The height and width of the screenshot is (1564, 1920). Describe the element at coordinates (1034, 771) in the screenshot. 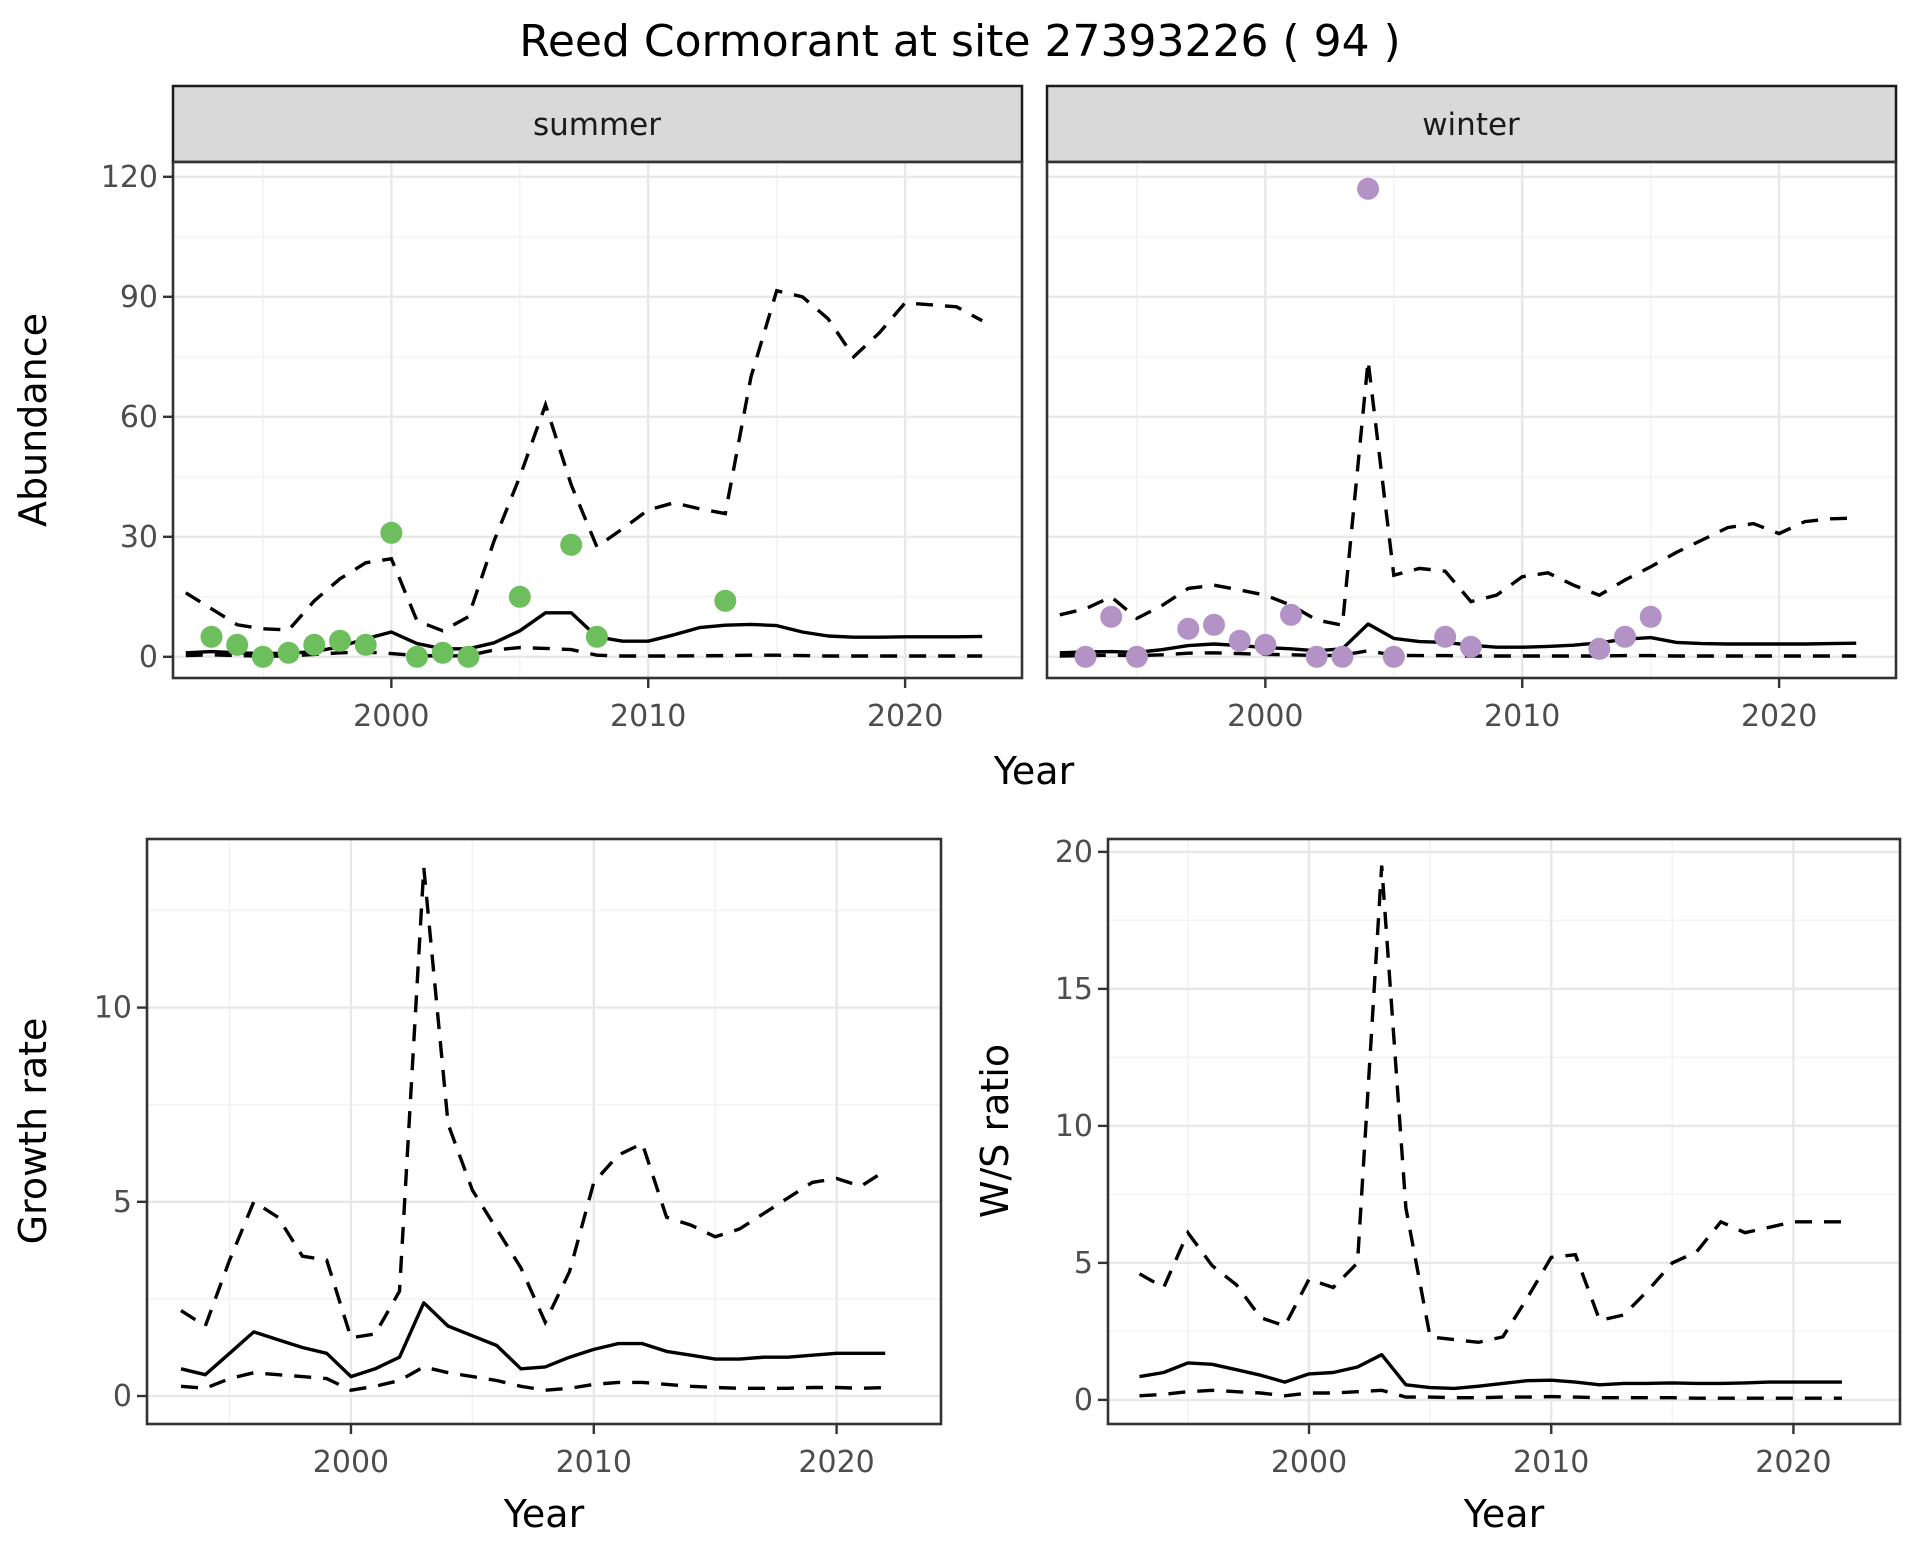

I see `x-axis-title-year-top: Year` at that location.